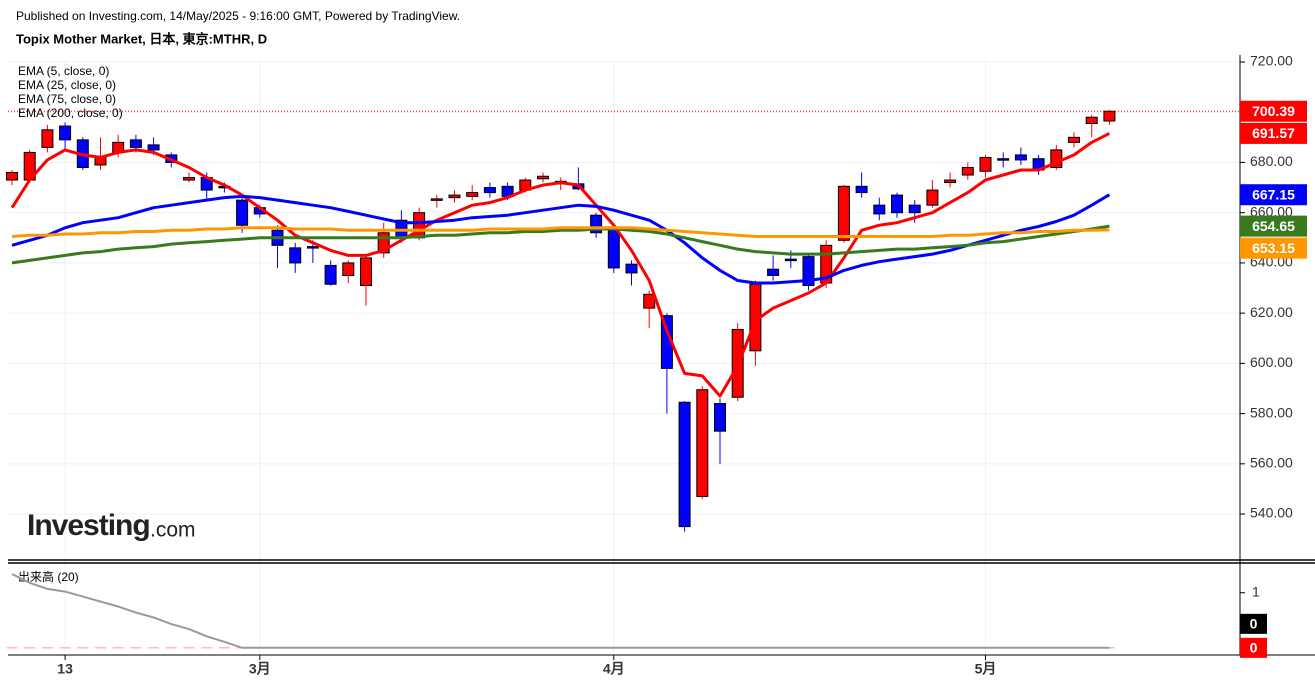 The width and height of the screenshot is (1315, 687). Describe the element at coordinates (614, 669) in the screenshot. I see `x-tick-label: 4月` at that location.